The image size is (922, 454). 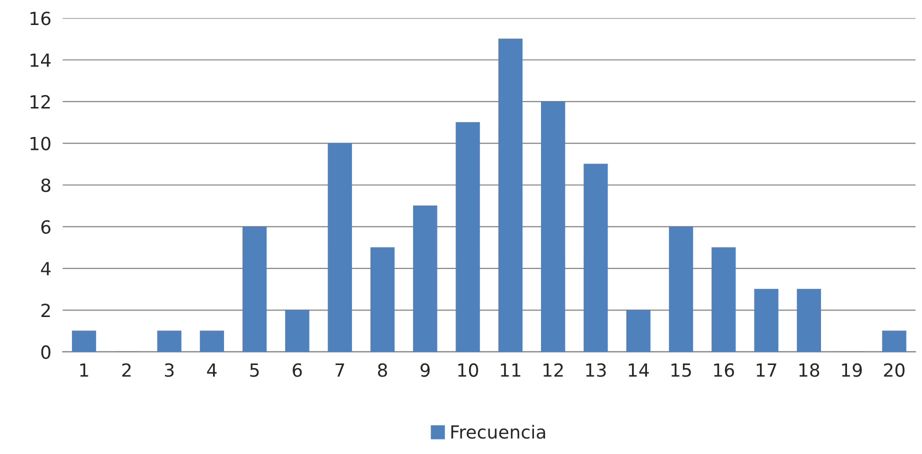 What do you see at coordinates (425, 370) in the screenshot?
I see `x-tick-label: 9` at bounding box center [425, 370].